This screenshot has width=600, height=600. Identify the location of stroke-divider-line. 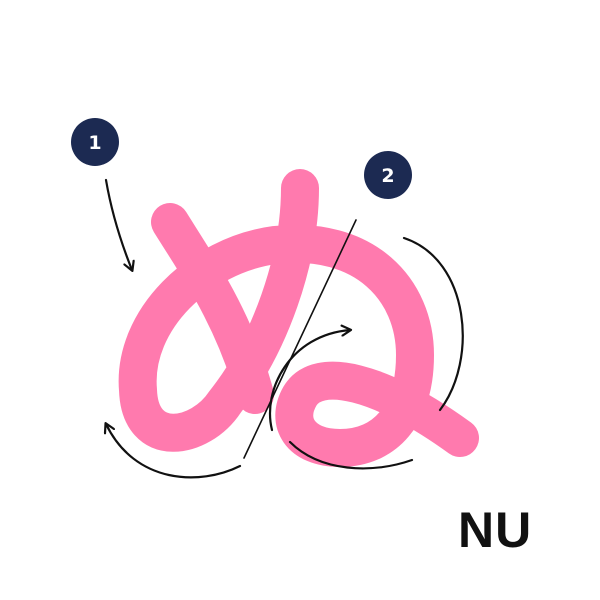
(300, 339).